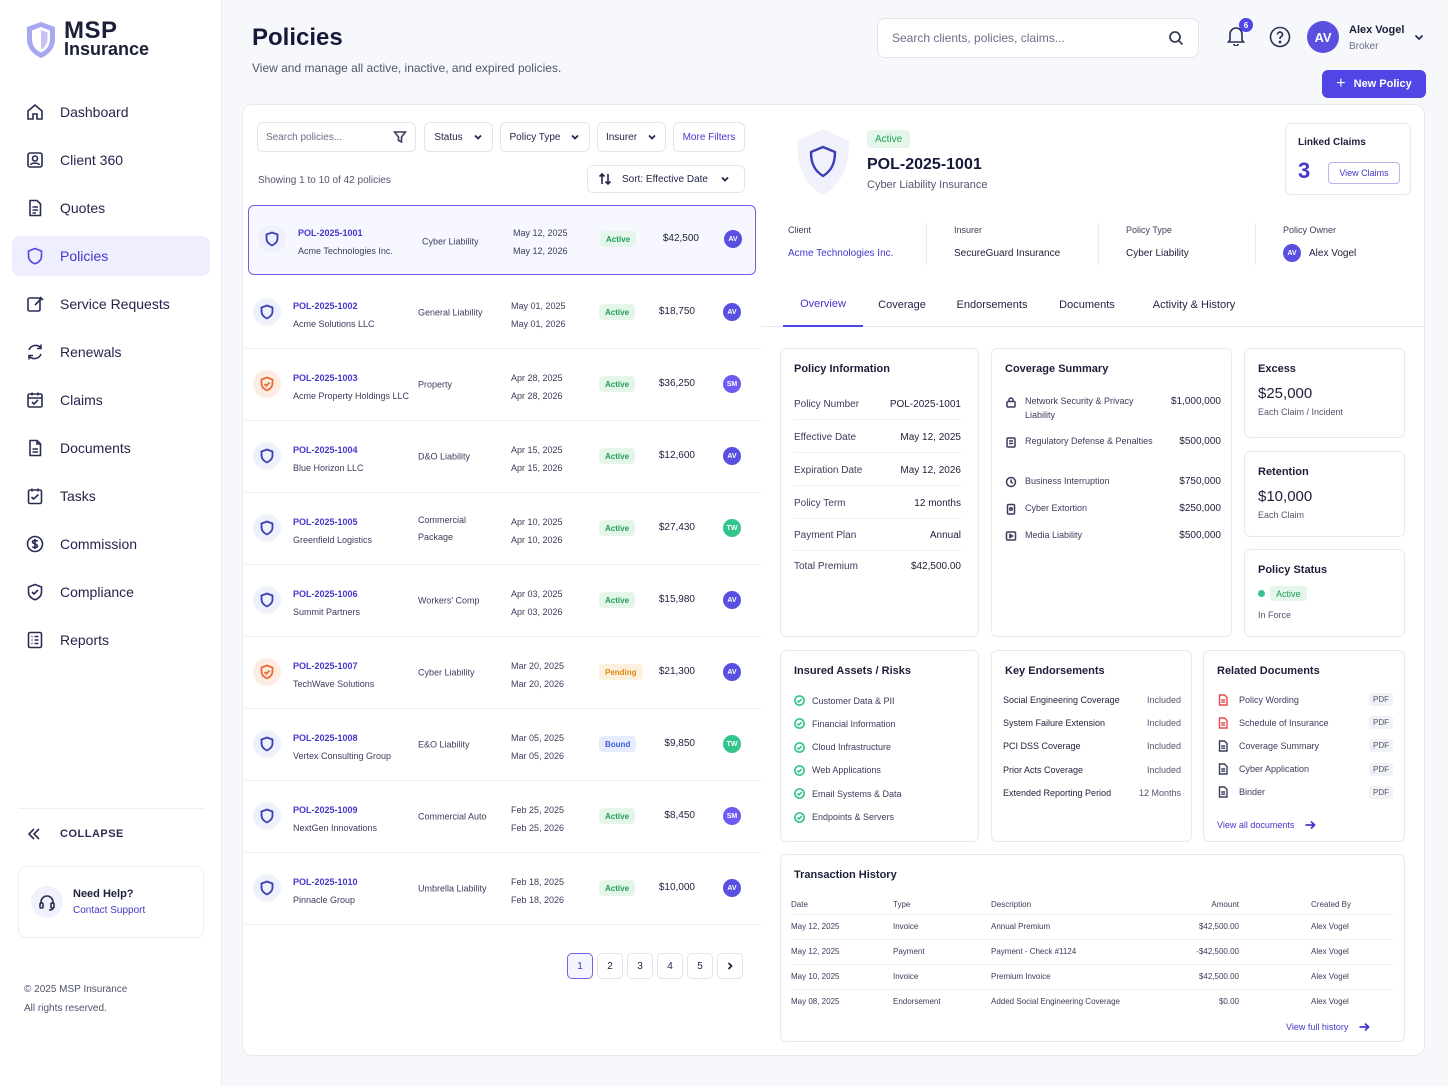 The image size is (1448, 1086). What do you see at coordinates (618, 744) in the screenshot?
I see `status-badge: Bound` at bounding box center [618, 744].